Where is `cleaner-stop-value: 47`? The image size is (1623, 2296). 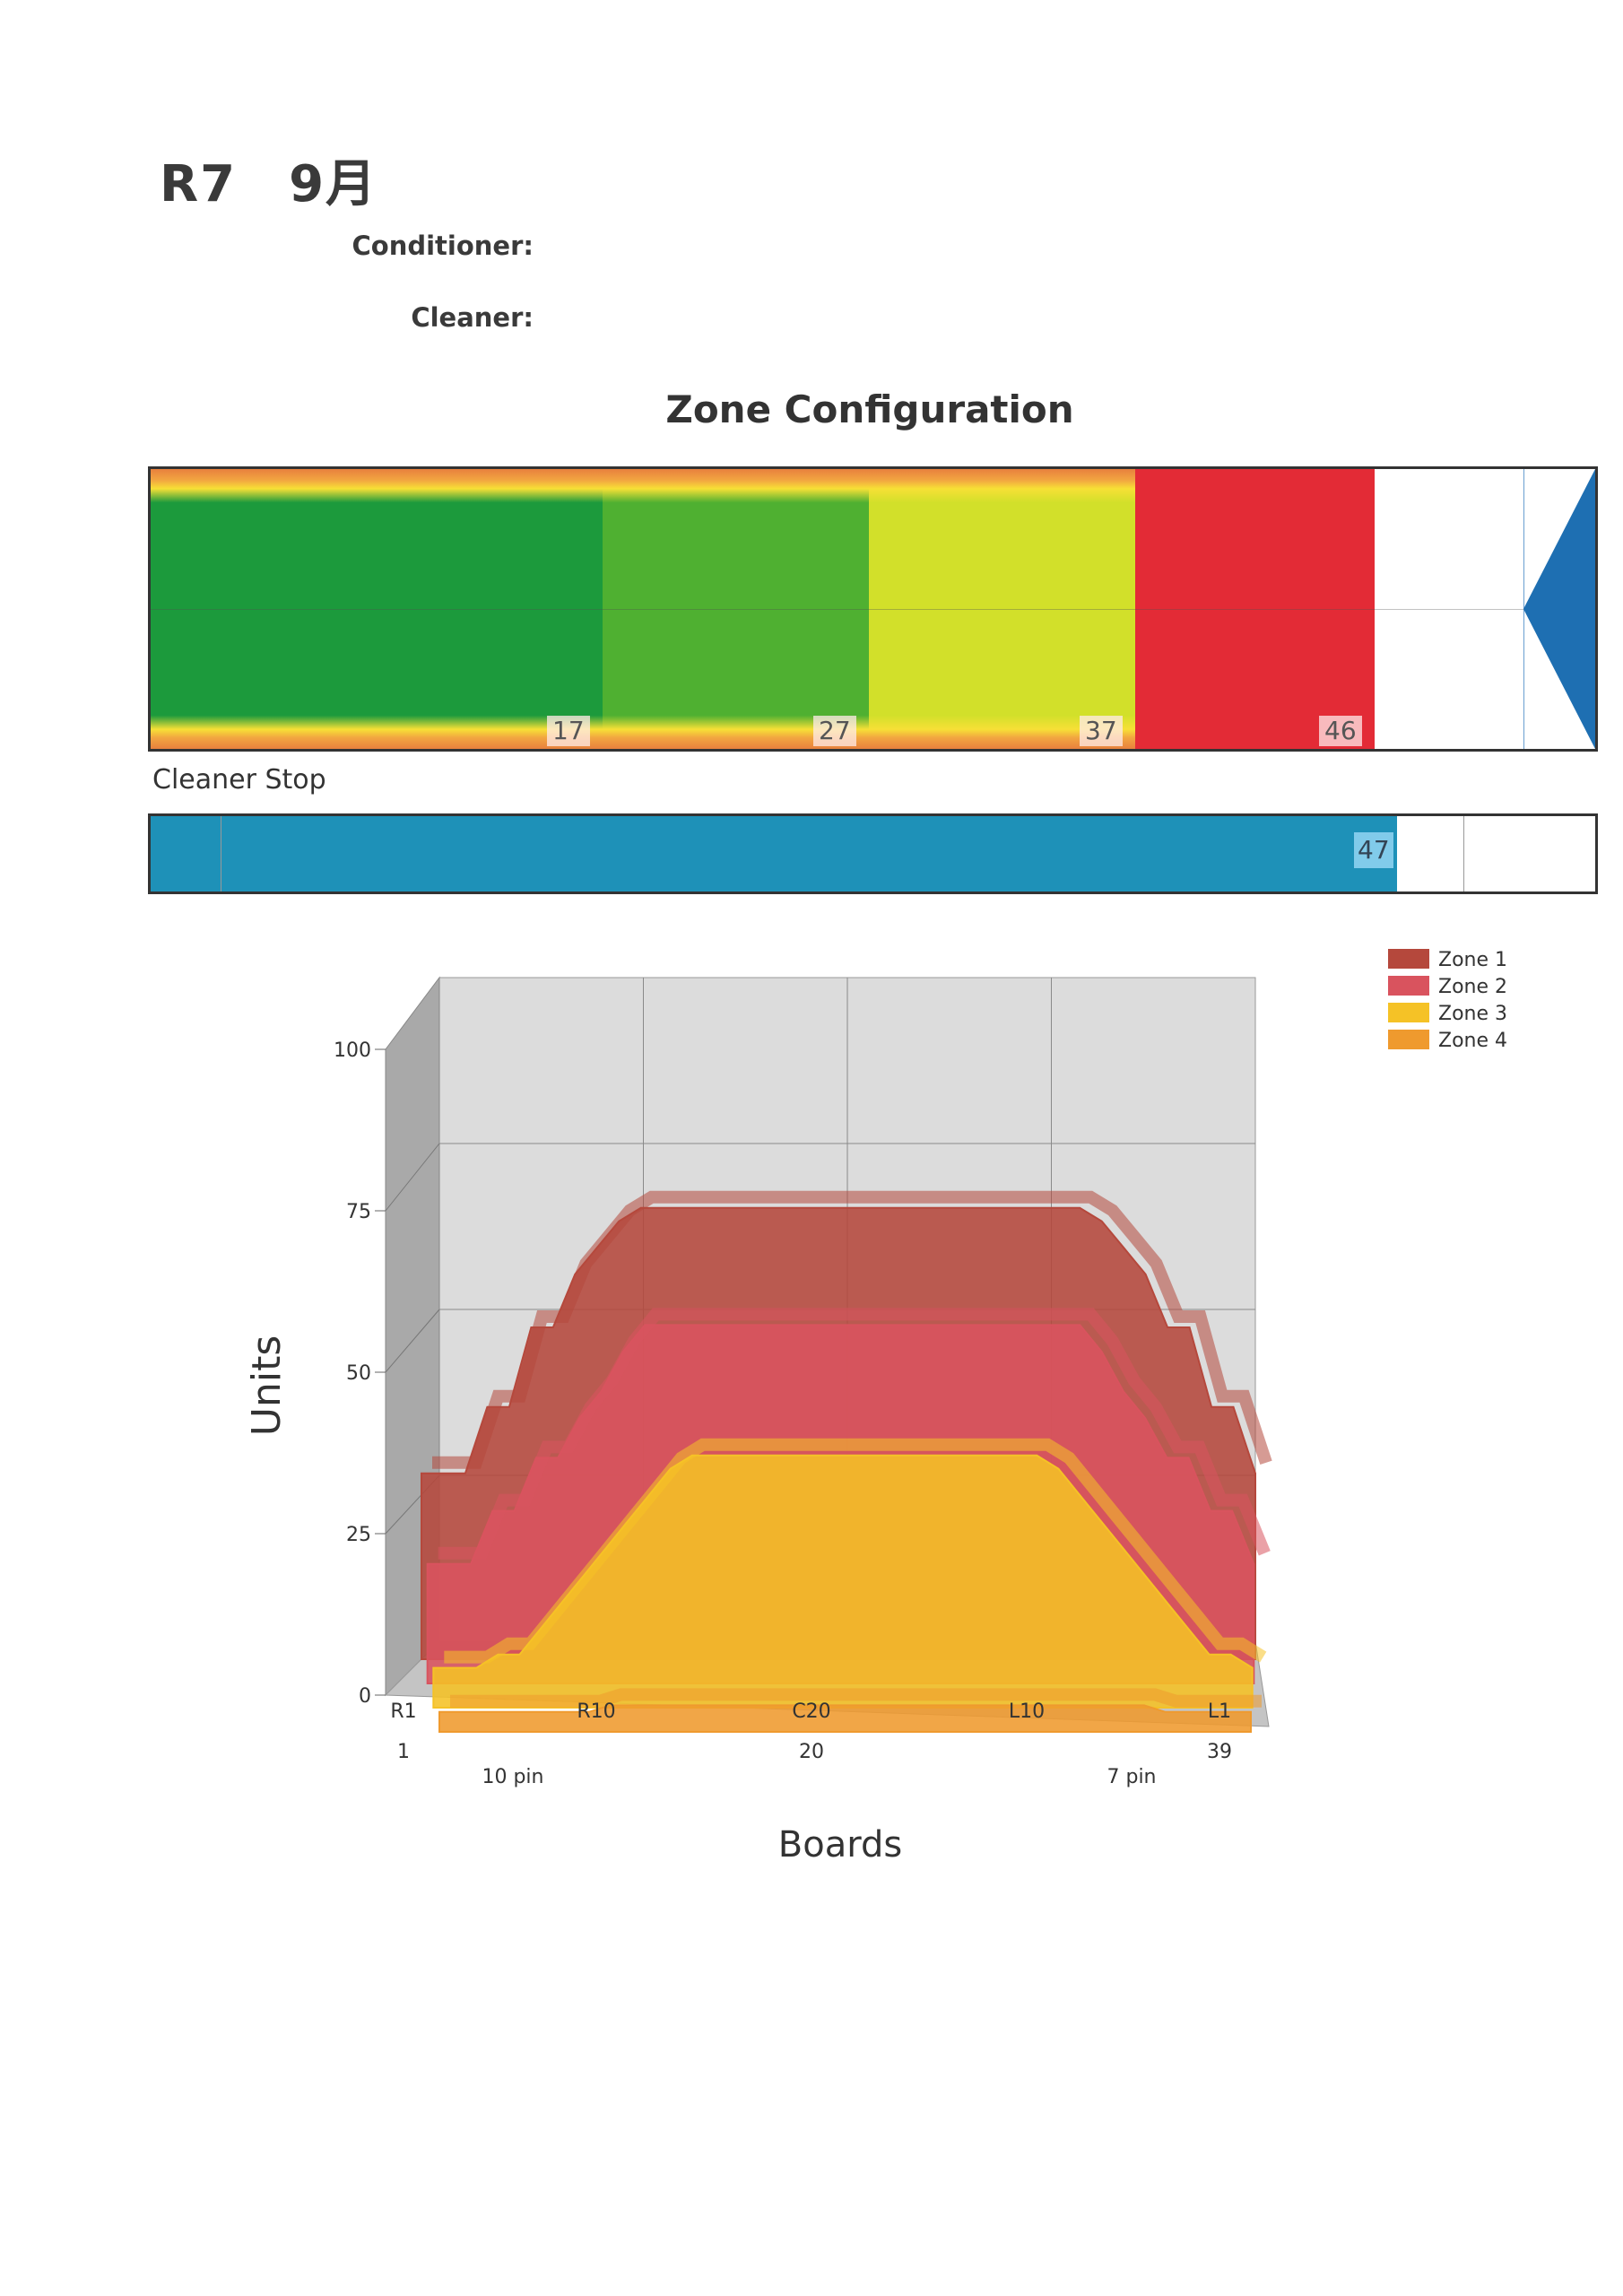
cleaner-stop-value: 47 is located at coordinates (1373, 850).